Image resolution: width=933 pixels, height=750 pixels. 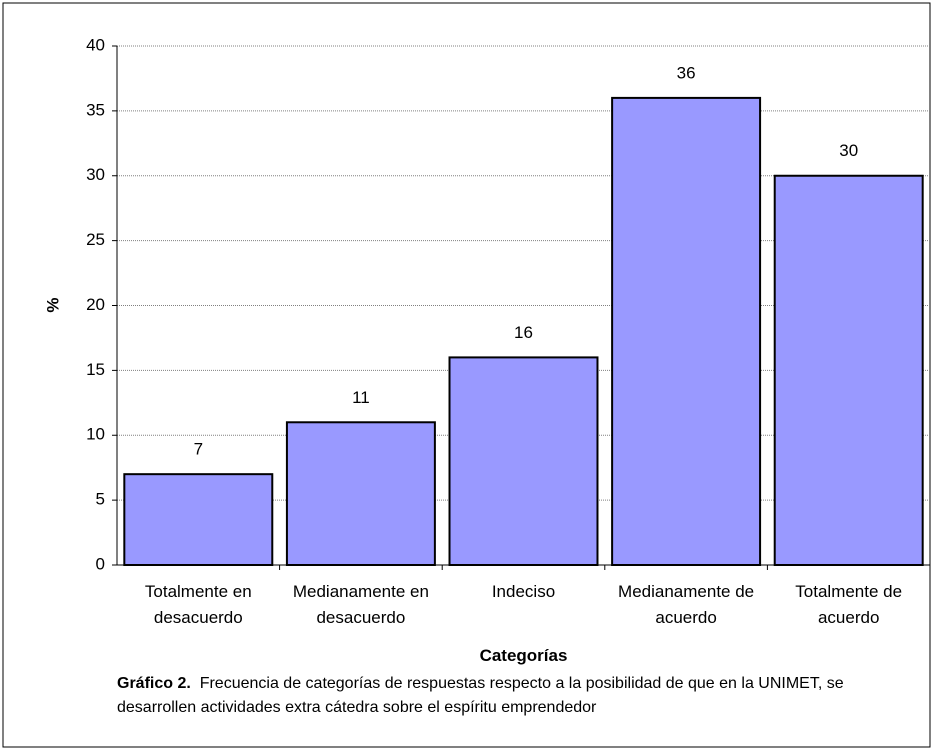 I want to click on x-tick-label: Medianamente en desacuerdo, so click(x=360, y=604).